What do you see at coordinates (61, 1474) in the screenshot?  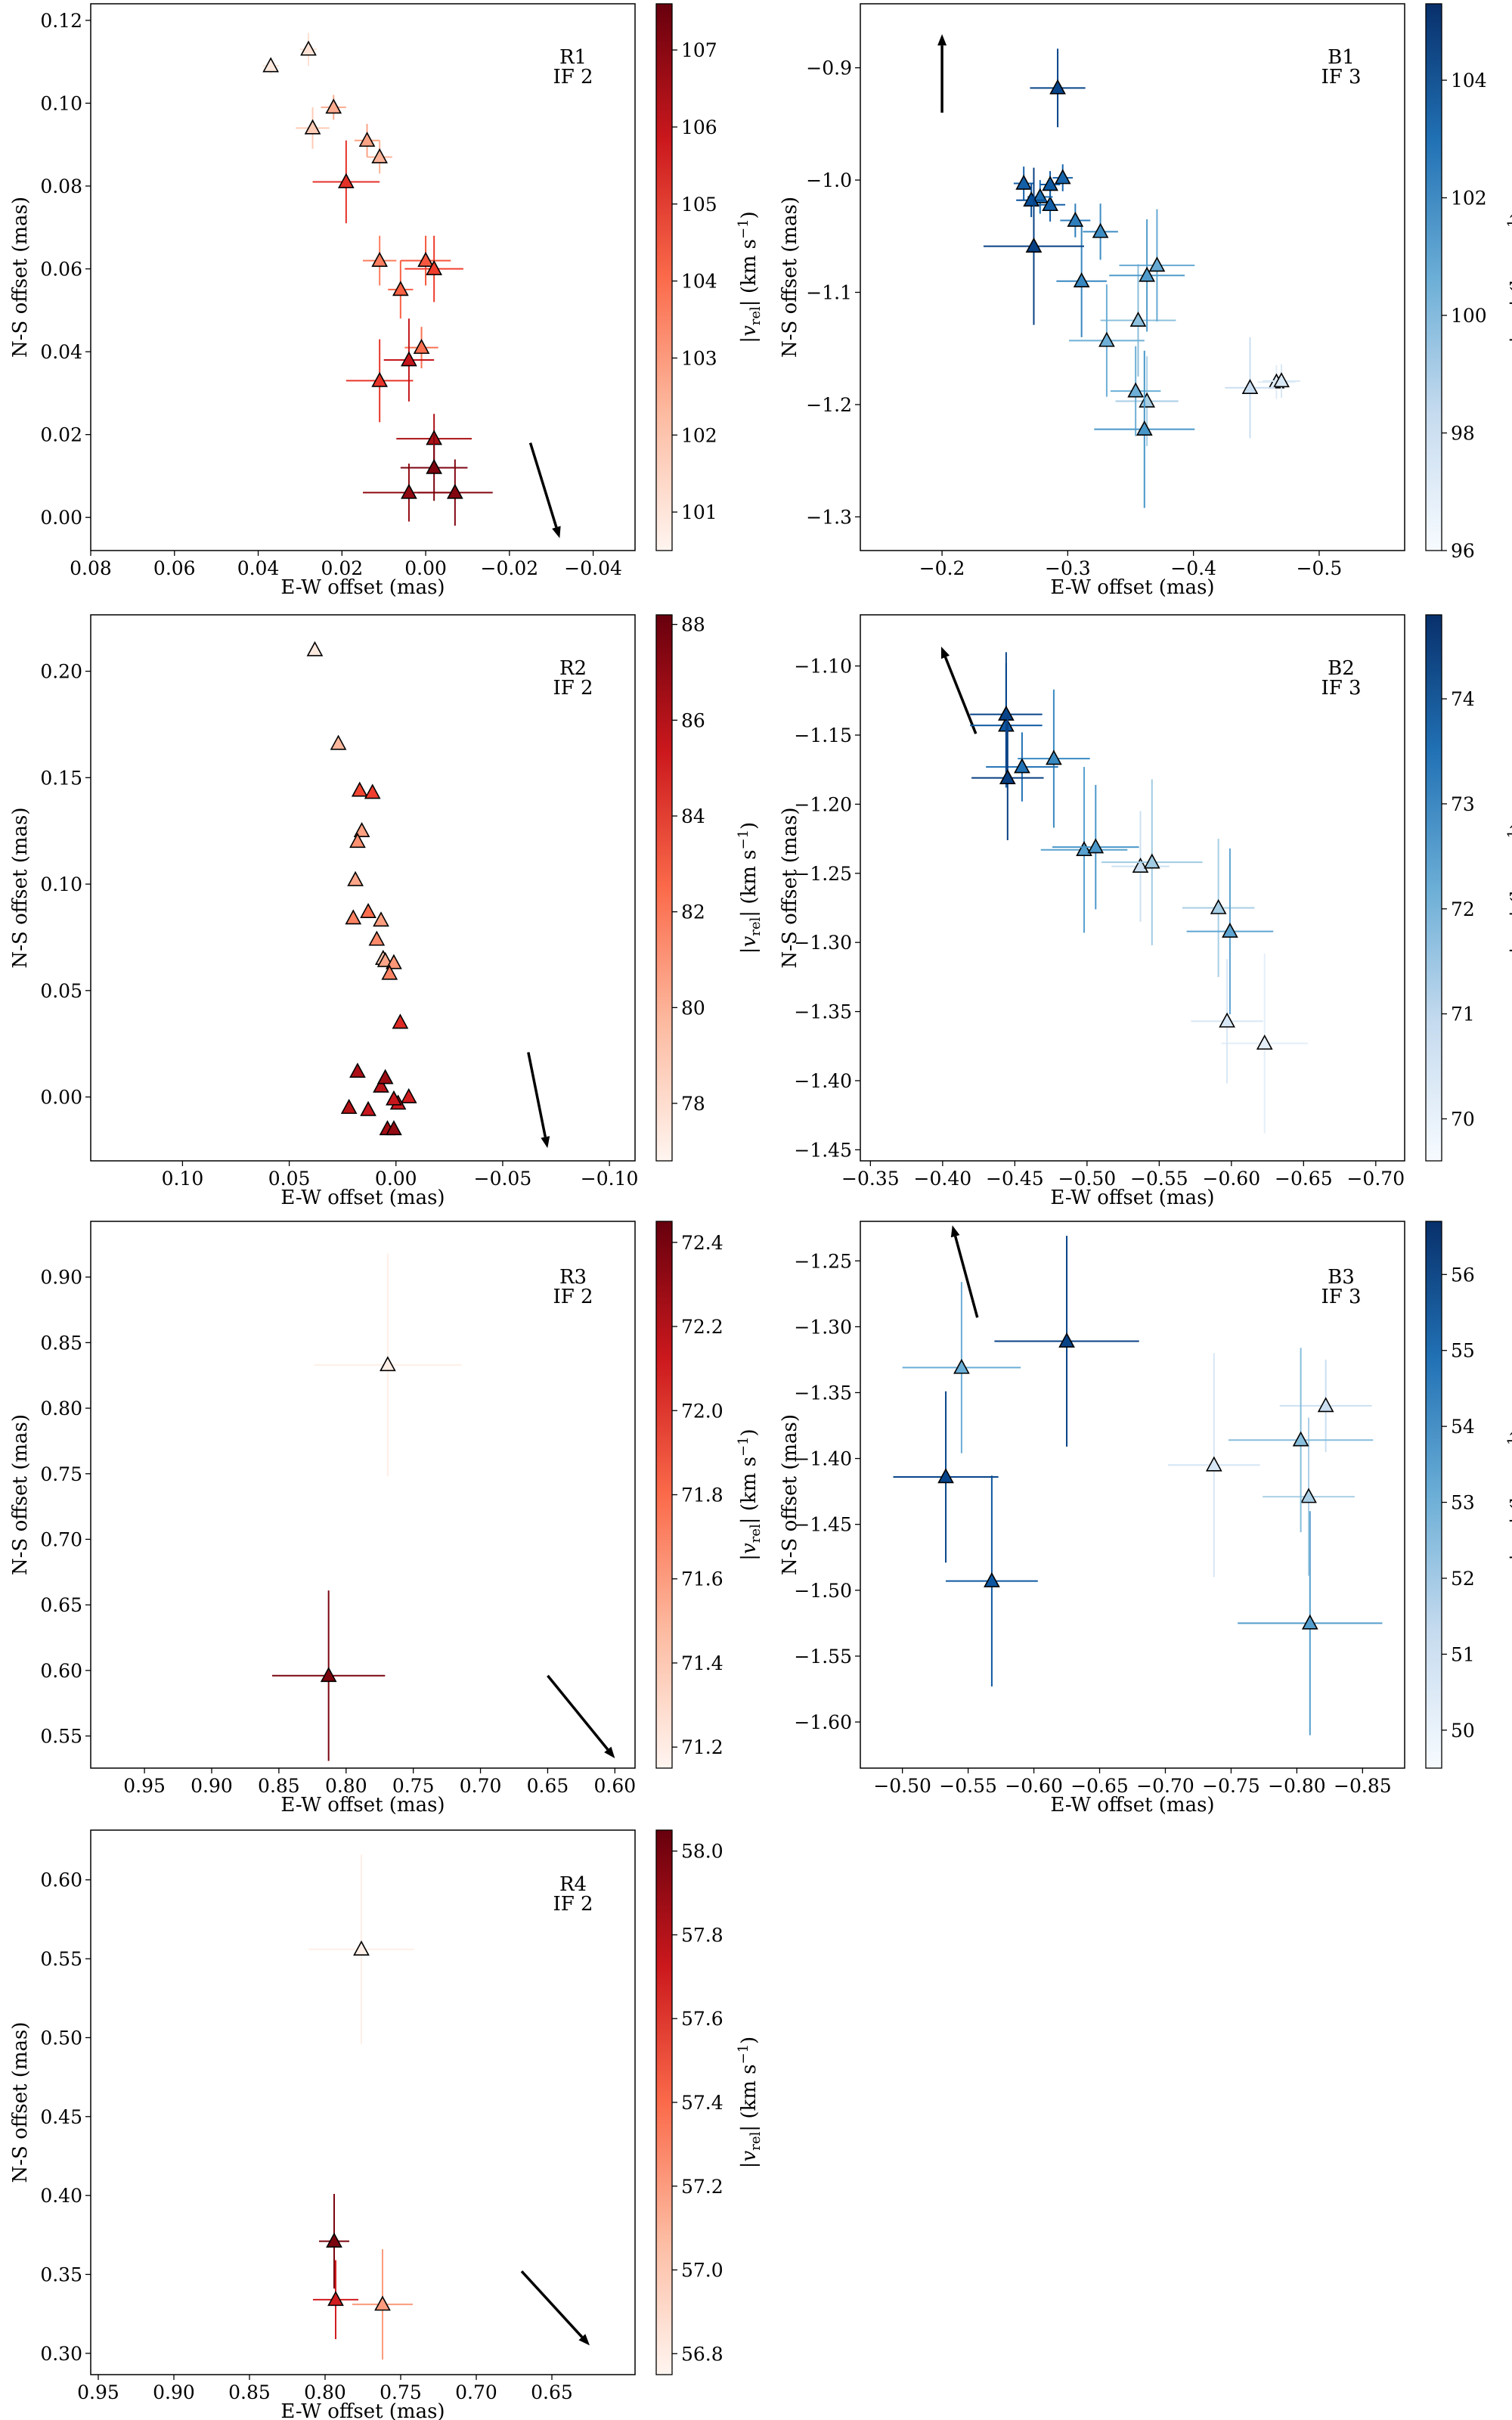 I see `y-tick-label: 0.75` at bounding box center [61, 1474].